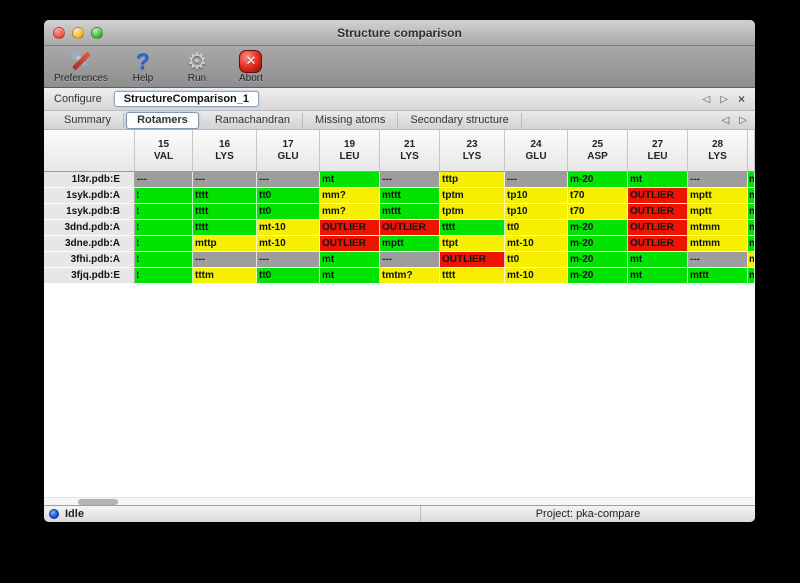 The width and height of the screenshot is (800, 583). Describe the element at coordinates (225, 276) in the screenshot. I see `rotamer-cell: tttm` at that location.